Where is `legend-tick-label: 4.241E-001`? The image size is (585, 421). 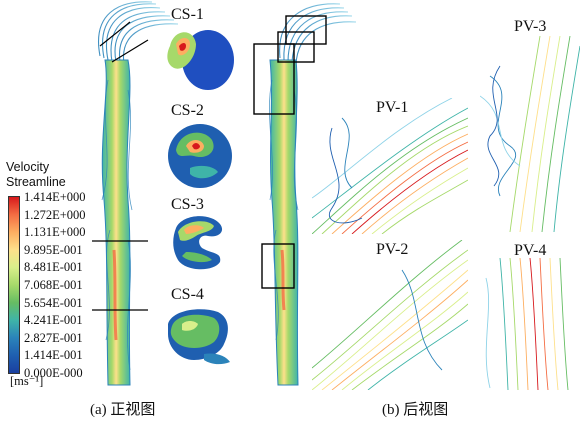 legend-tick-label: 4.241E-001 is located at coordinates (53, 320).